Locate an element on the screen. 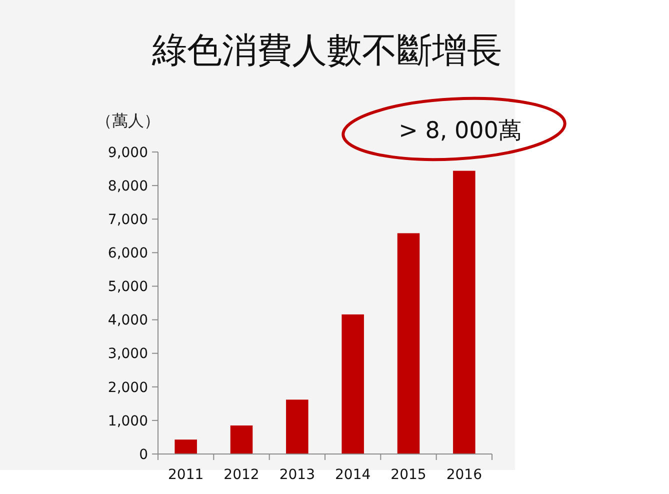  text: > 8, 000萬 is located at coordinates (460, 131).